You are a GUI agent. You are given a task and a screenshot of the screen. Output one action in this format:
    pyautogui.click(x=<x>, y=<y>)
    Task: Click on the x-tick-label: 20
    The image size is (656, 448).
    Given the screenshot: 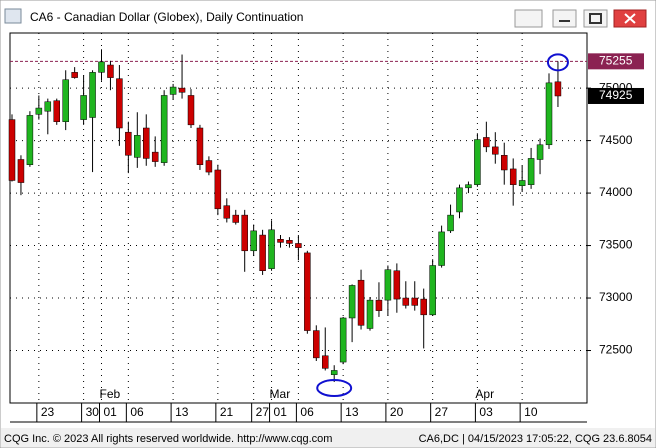 What is the action you would take?
    pyautogui.click(x=397, y=412)
    